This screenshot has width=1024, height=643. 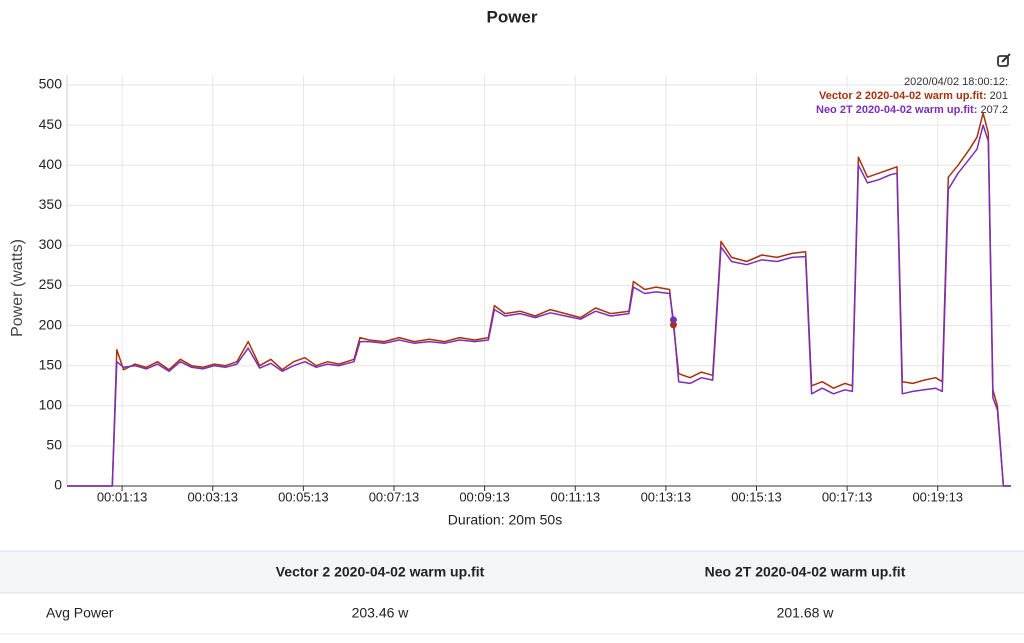 I want to click on row-label: Avg Power, so click(x=80, y=613).